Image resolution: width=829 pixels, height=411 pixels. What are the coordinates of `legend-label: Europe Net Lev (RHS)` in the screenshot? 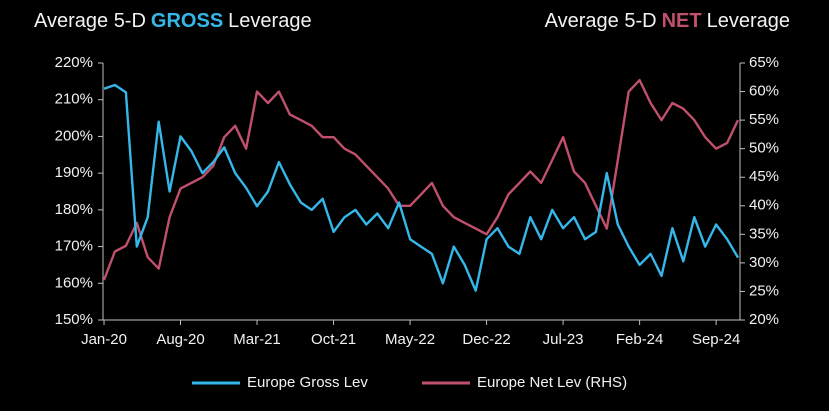 It's located at (552, 382).